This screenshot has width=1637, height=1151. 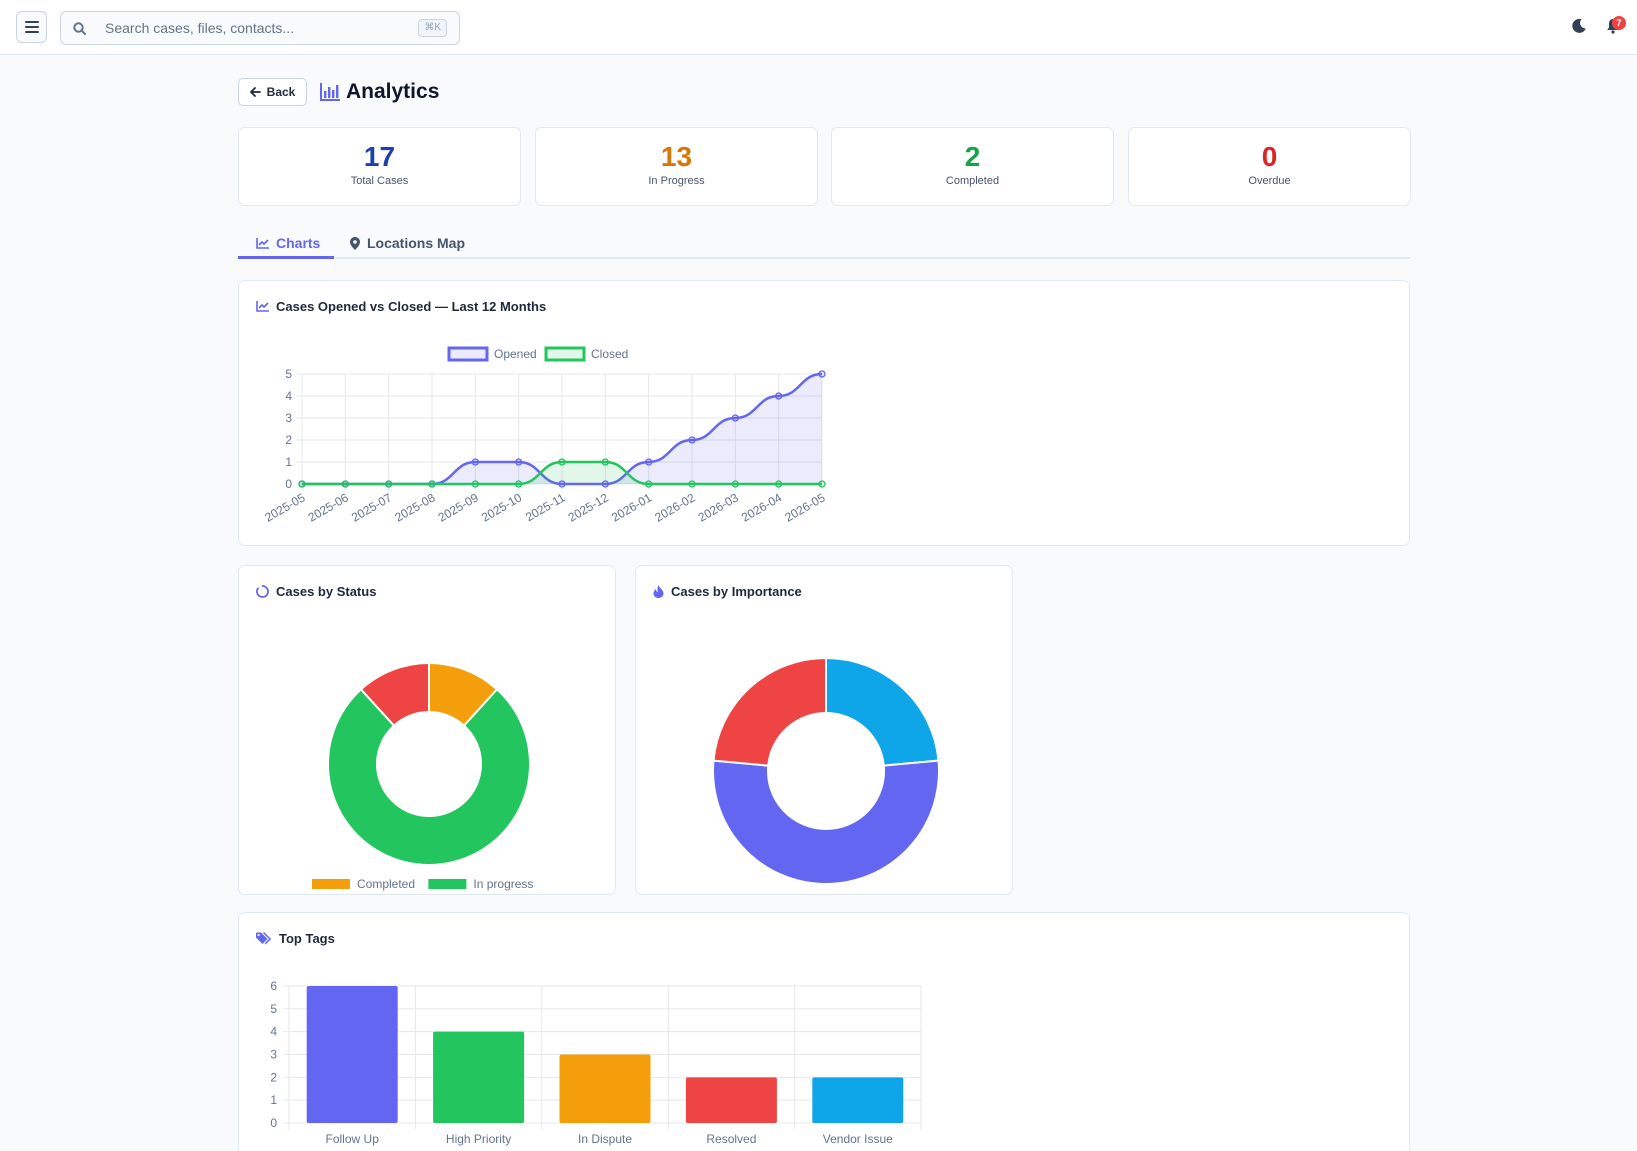 What do you see at coordinates (379, 181) in the screenshot?
I see `stat-label: Total Cases` at bounding box center [379, 181].